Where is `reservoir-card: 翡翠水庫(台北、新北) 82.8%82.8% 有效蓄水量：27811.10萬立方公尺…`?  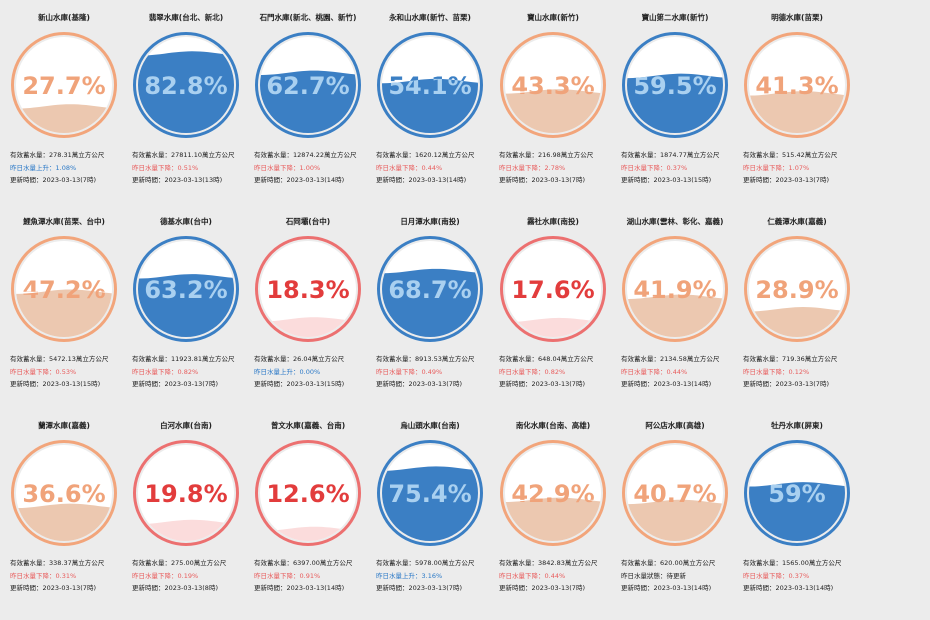
reservoir-card: 翡翠水庫(台北、新北) 82.8%82.8% 有效蓄水量：27811.10萬立方公尺… is located at coordinates (186, 95).